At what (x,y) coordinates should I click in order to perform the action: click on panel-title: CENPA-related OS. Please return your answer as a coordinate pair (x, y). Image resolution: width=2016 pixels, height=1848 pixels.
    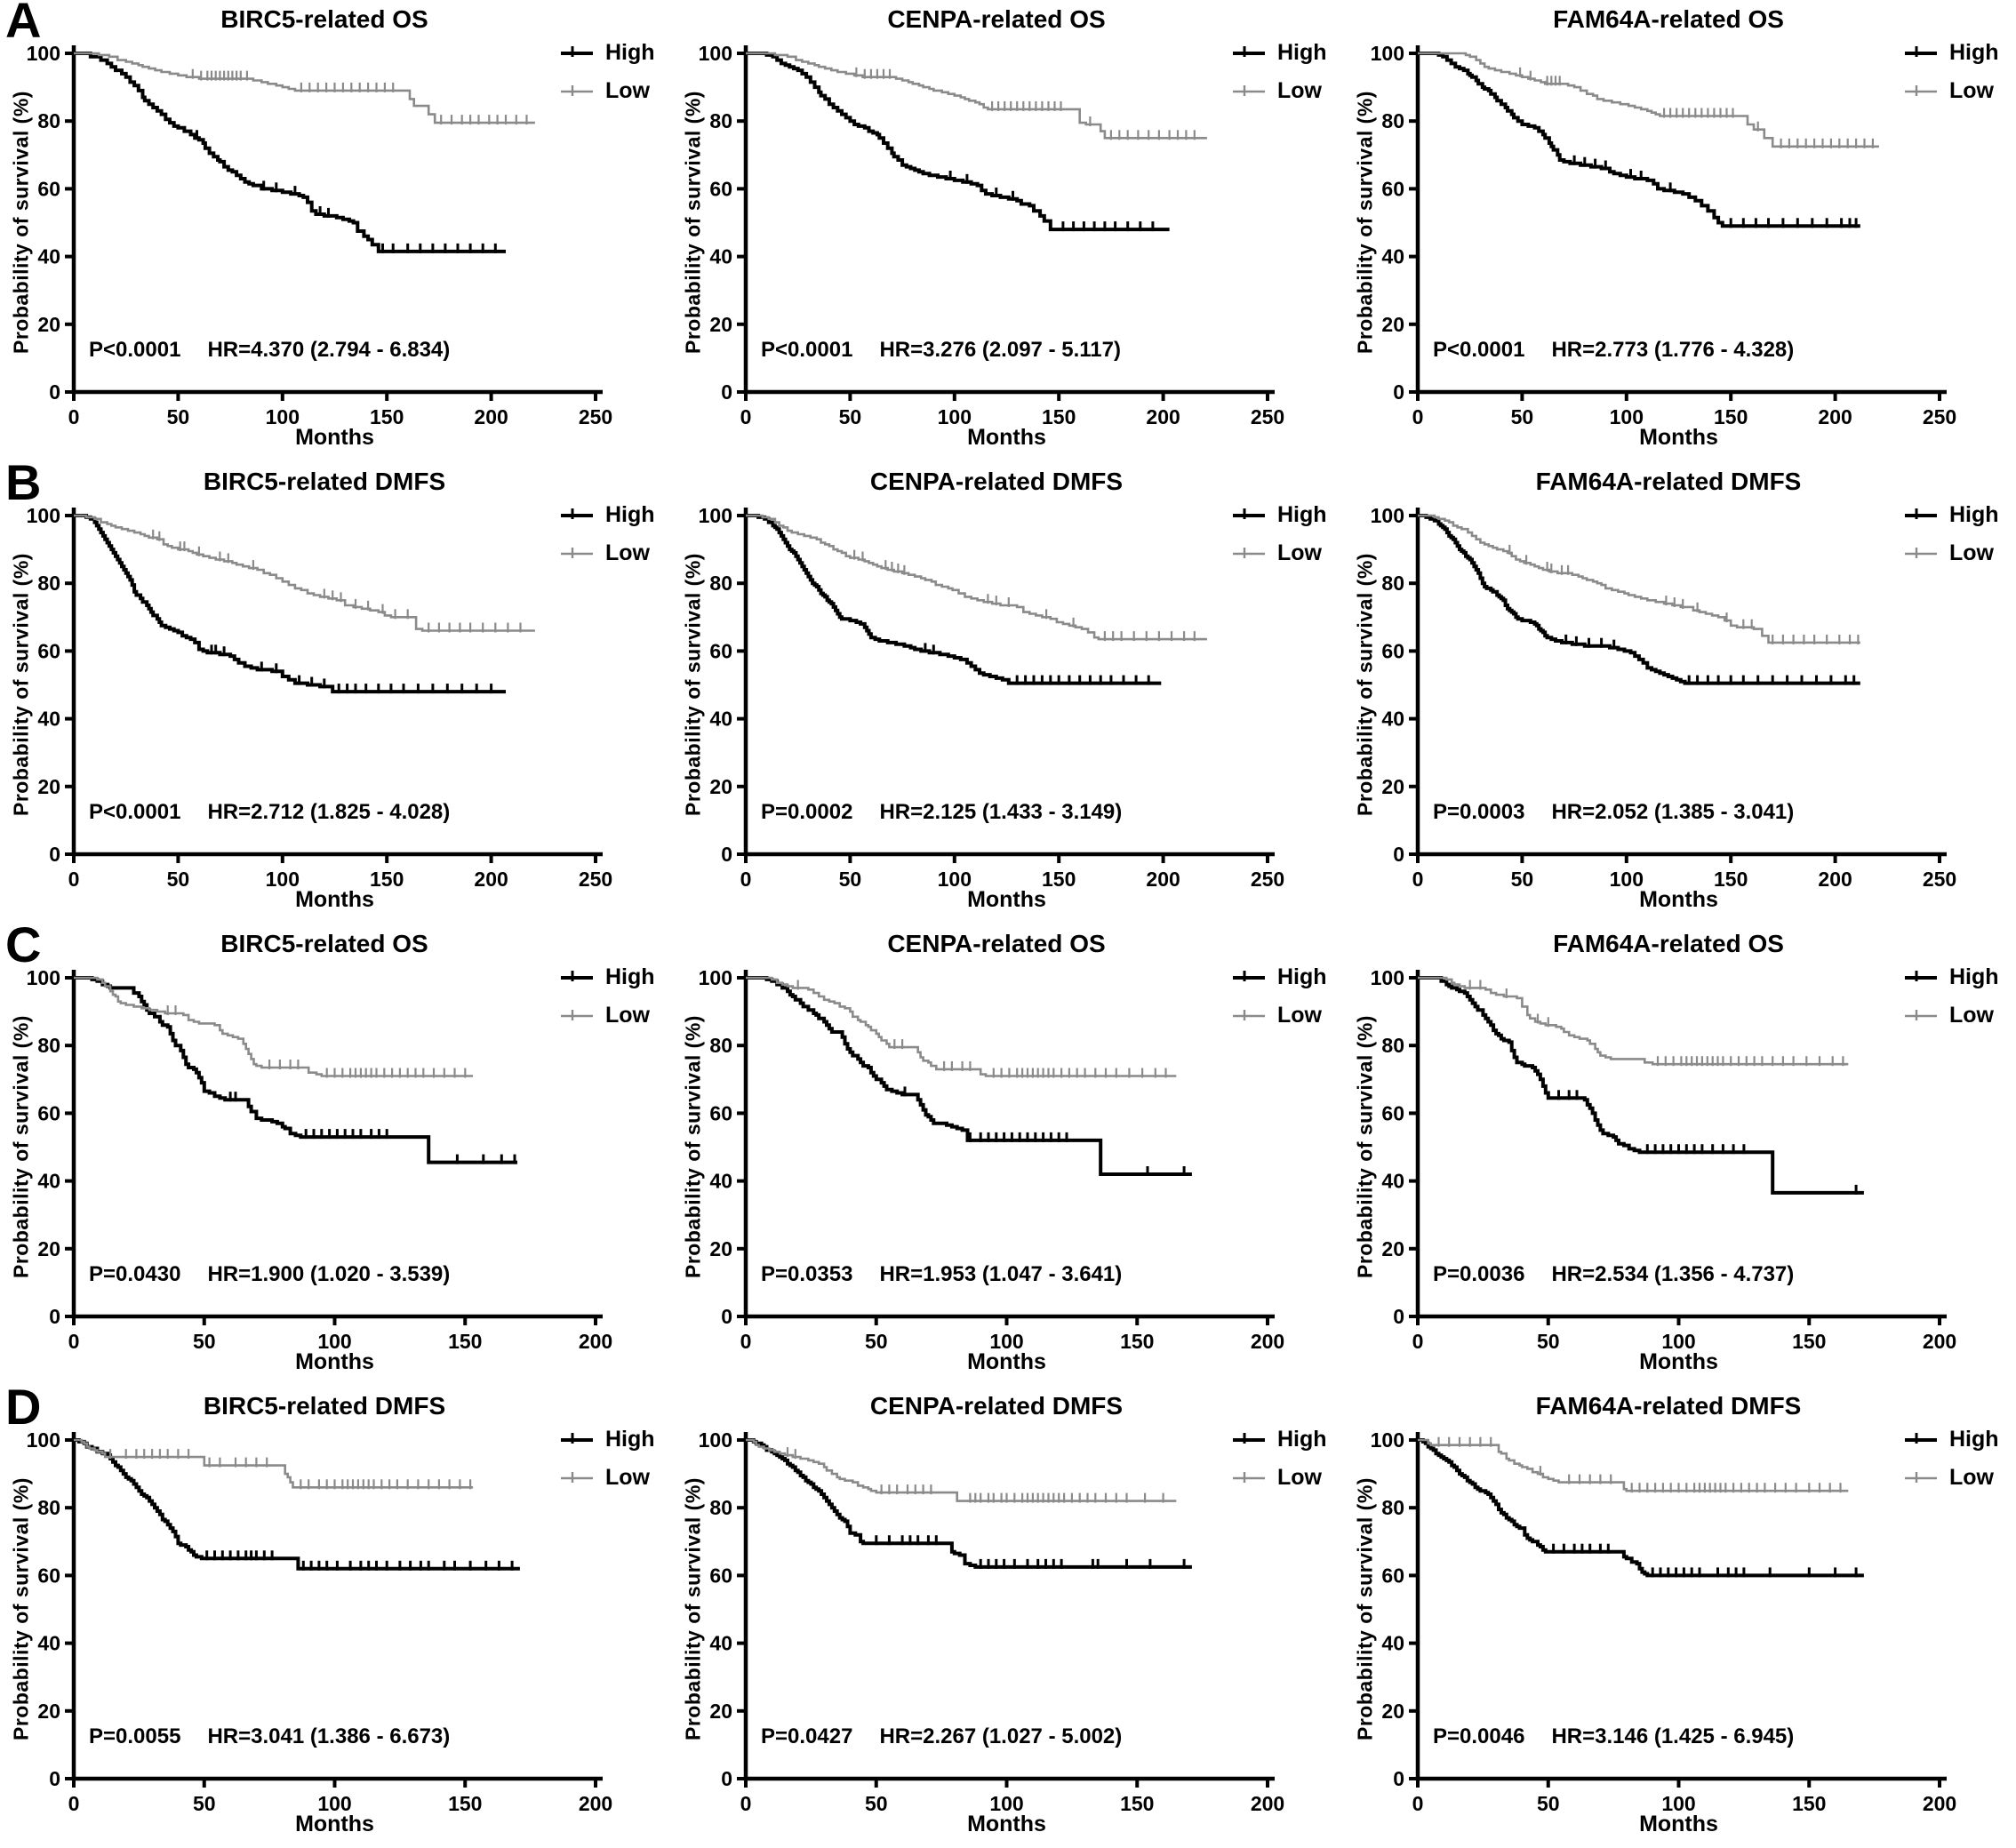
    Looking at the image, I should click on (996, 943).